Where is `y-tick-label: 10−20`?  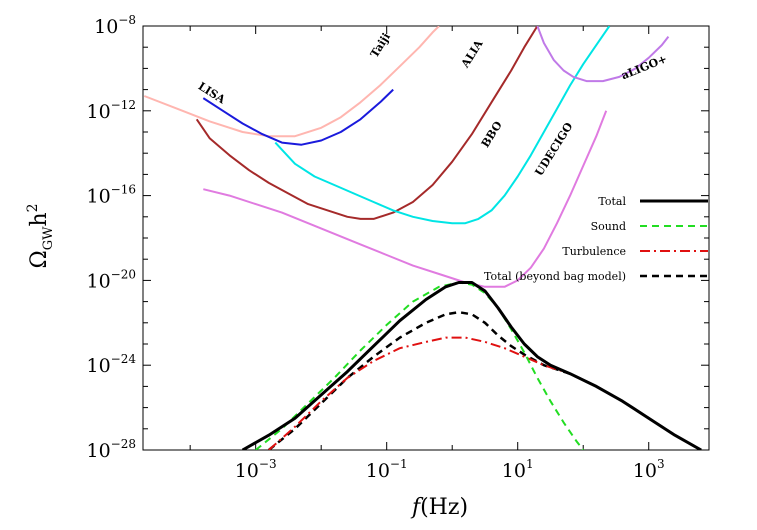 y-tick-label: 10−20 is located at coordinates (111, 279).